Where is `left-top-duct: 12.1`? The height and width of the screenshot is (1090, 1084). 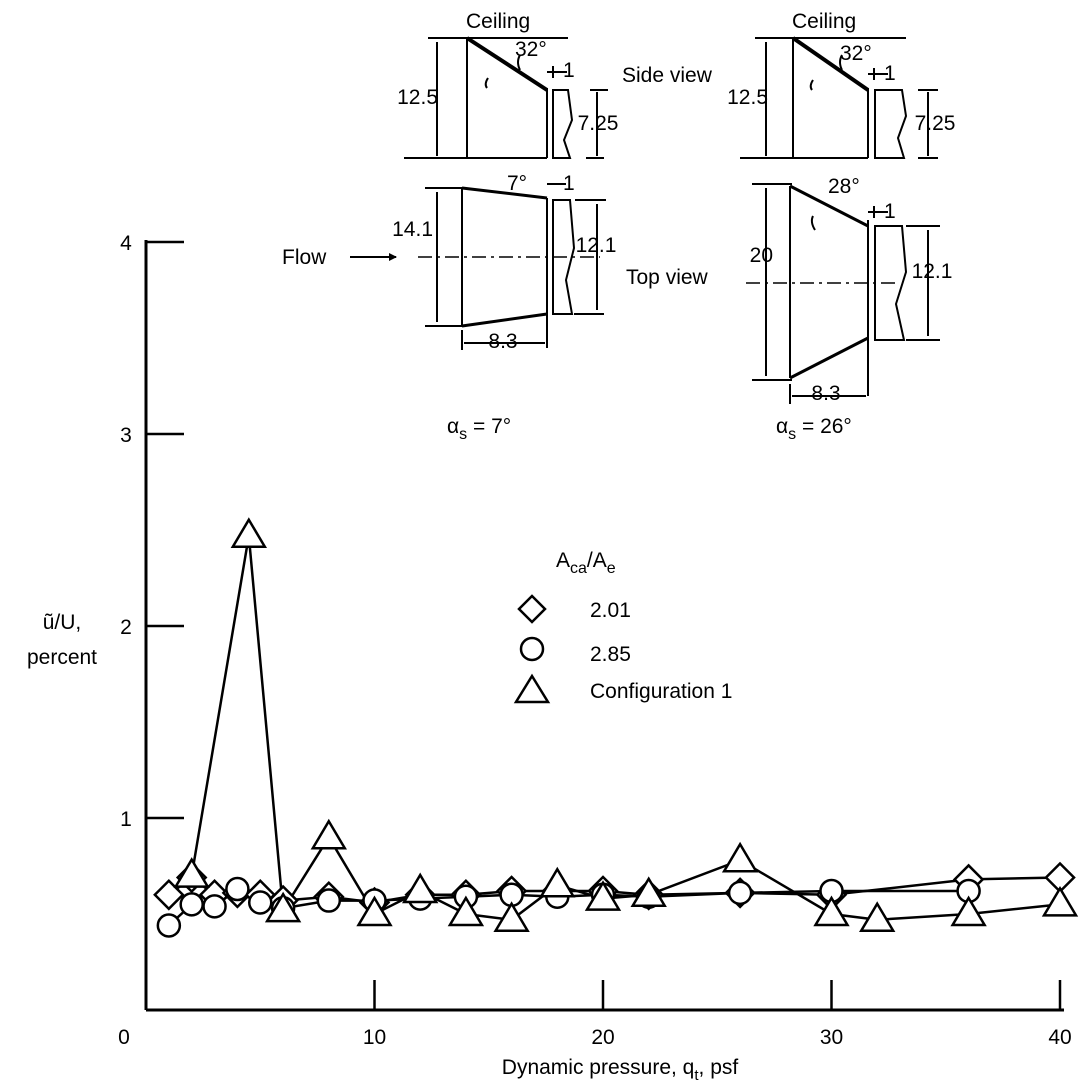
left-top-duct: 12.1 is located at coordinates (596, 245).